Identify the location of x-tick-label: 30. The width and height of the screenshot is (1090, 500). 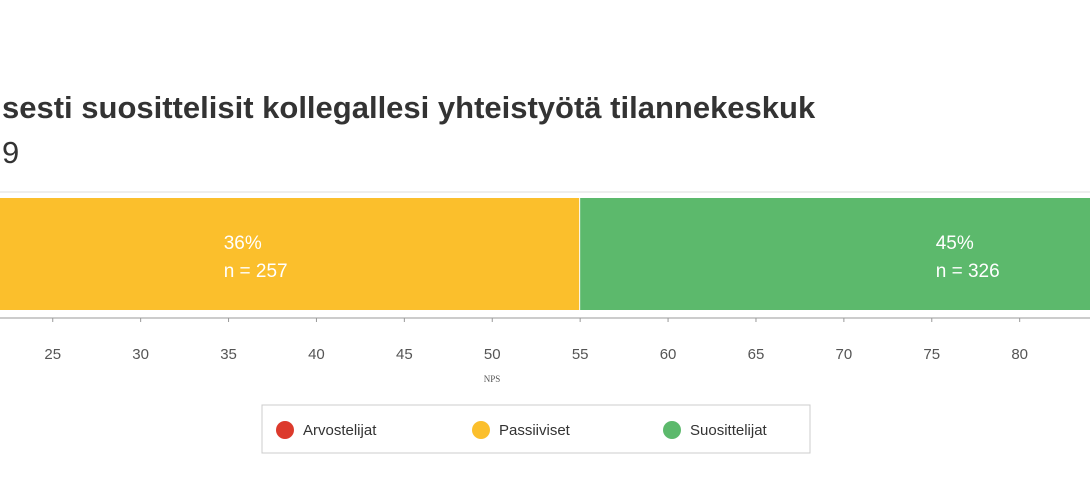
(140, 354).